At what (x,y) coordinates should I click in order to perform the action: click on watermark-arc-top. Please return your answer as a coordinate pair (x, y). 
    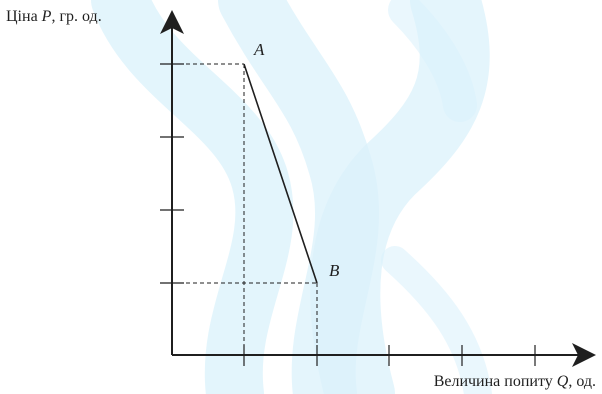
    Looking at the image, I should click on (432, 61).